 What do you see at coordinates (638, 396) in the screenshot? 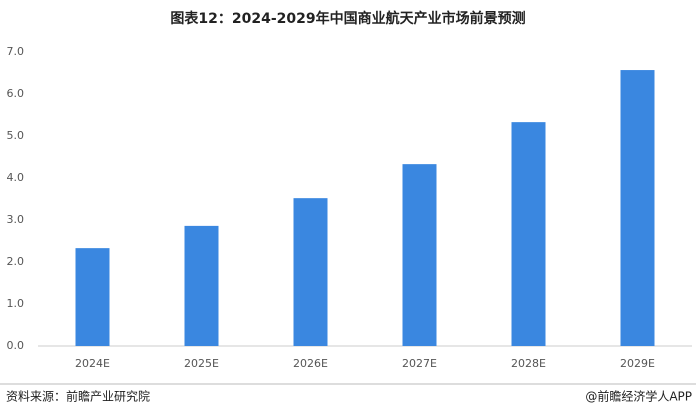
I see `credit: @前瞻经济学人APP` at bounding box center [638, 396].